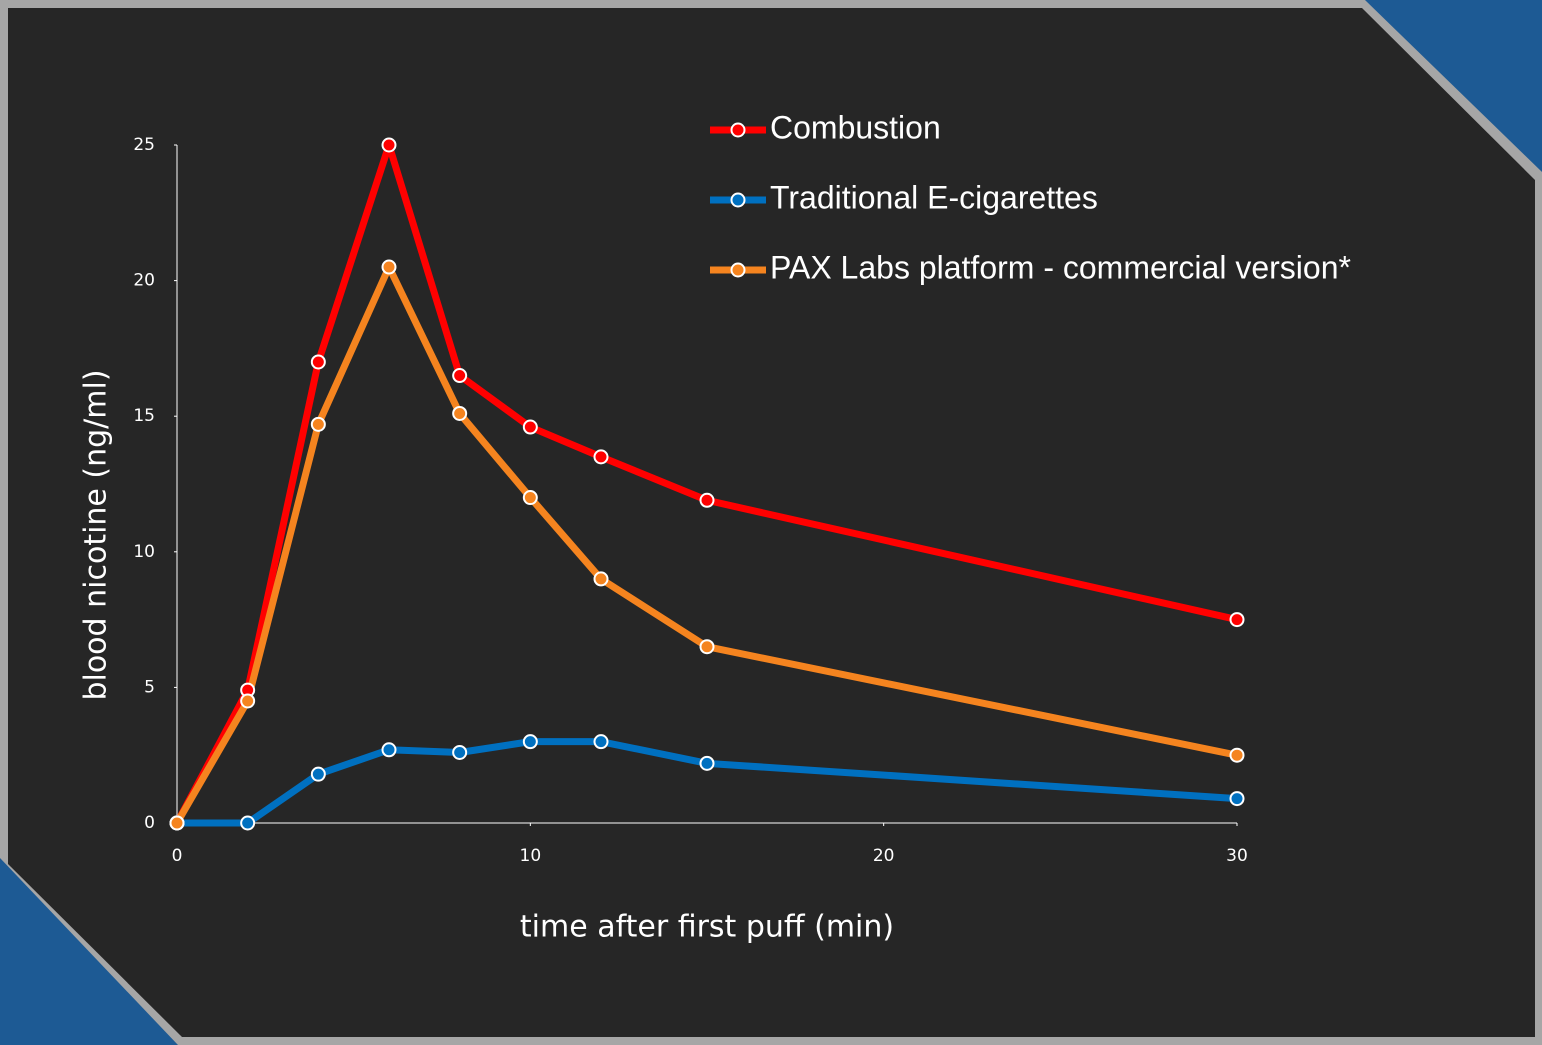  I want to click on x-tick-label: 30, so click(1237, 856).